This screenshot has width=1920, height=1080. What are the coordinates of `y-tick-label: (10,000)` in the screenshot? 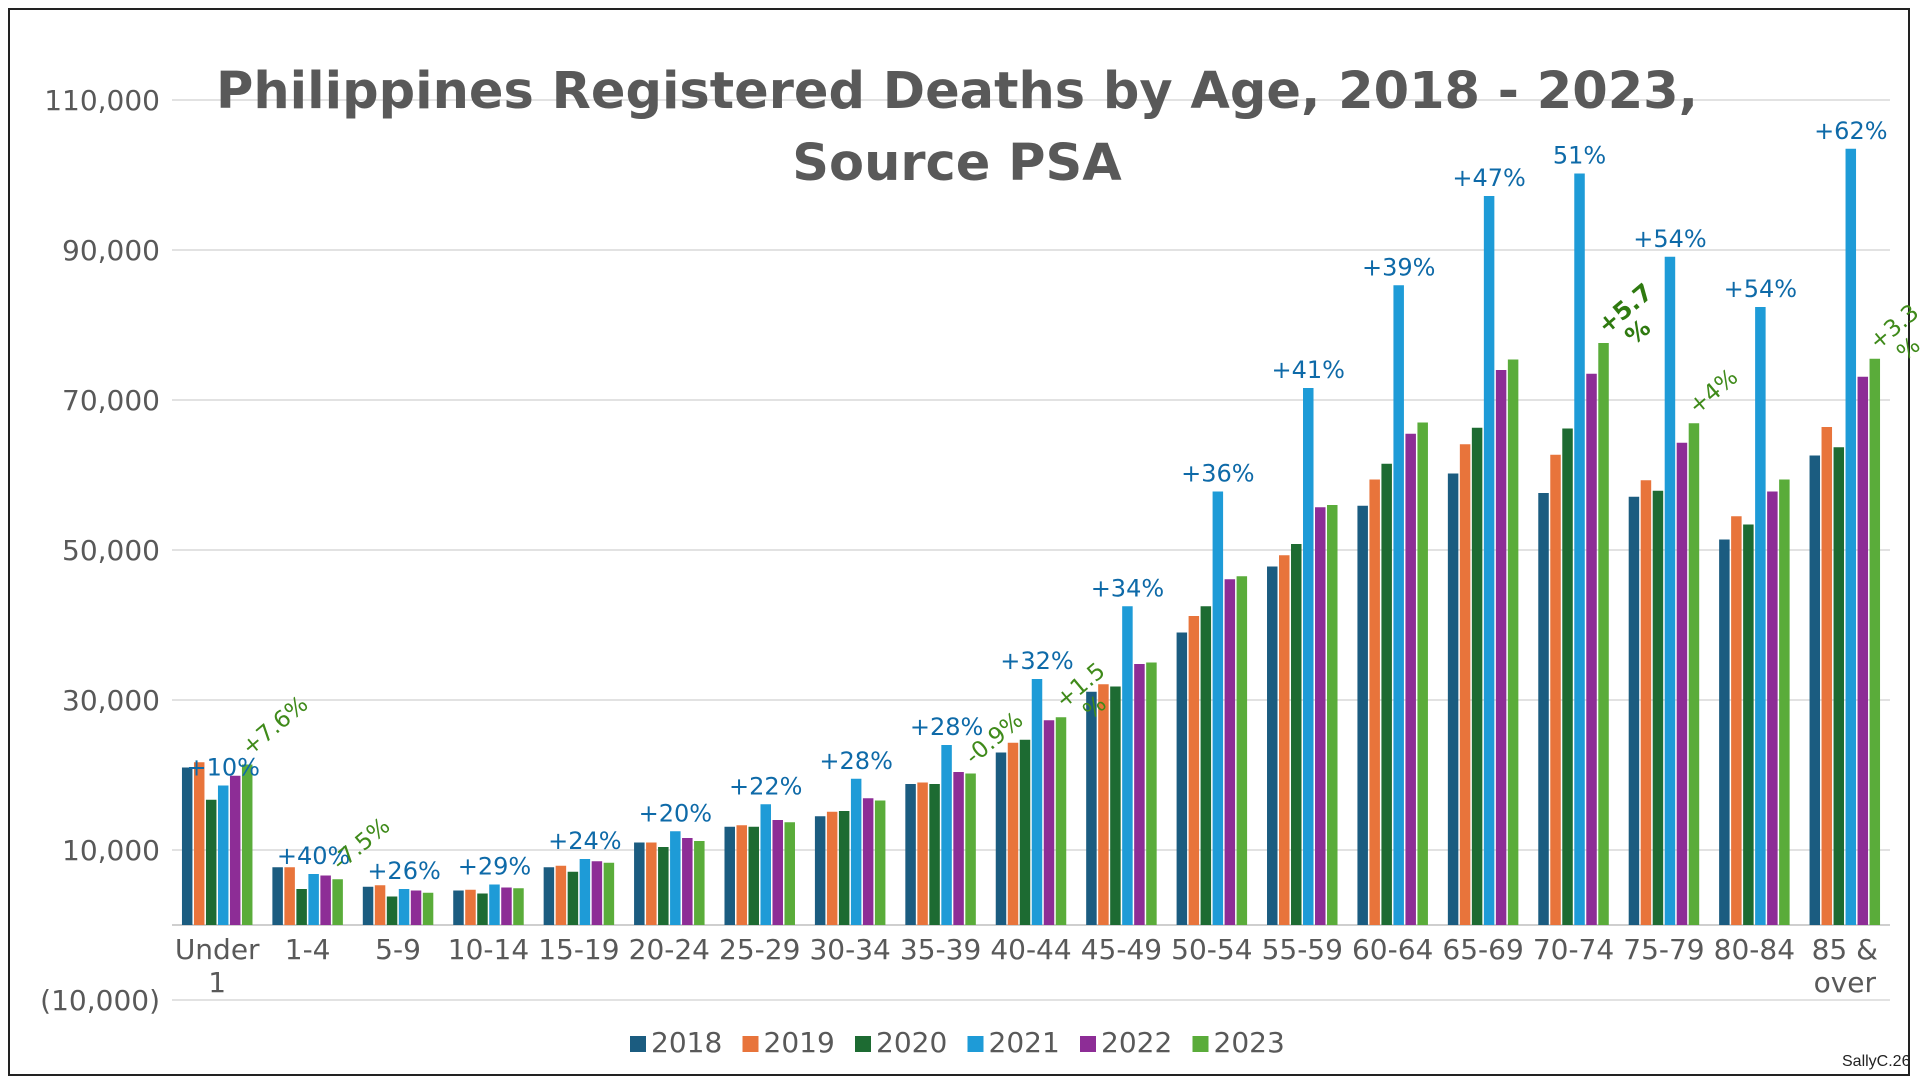 It's located at (100, 1000).